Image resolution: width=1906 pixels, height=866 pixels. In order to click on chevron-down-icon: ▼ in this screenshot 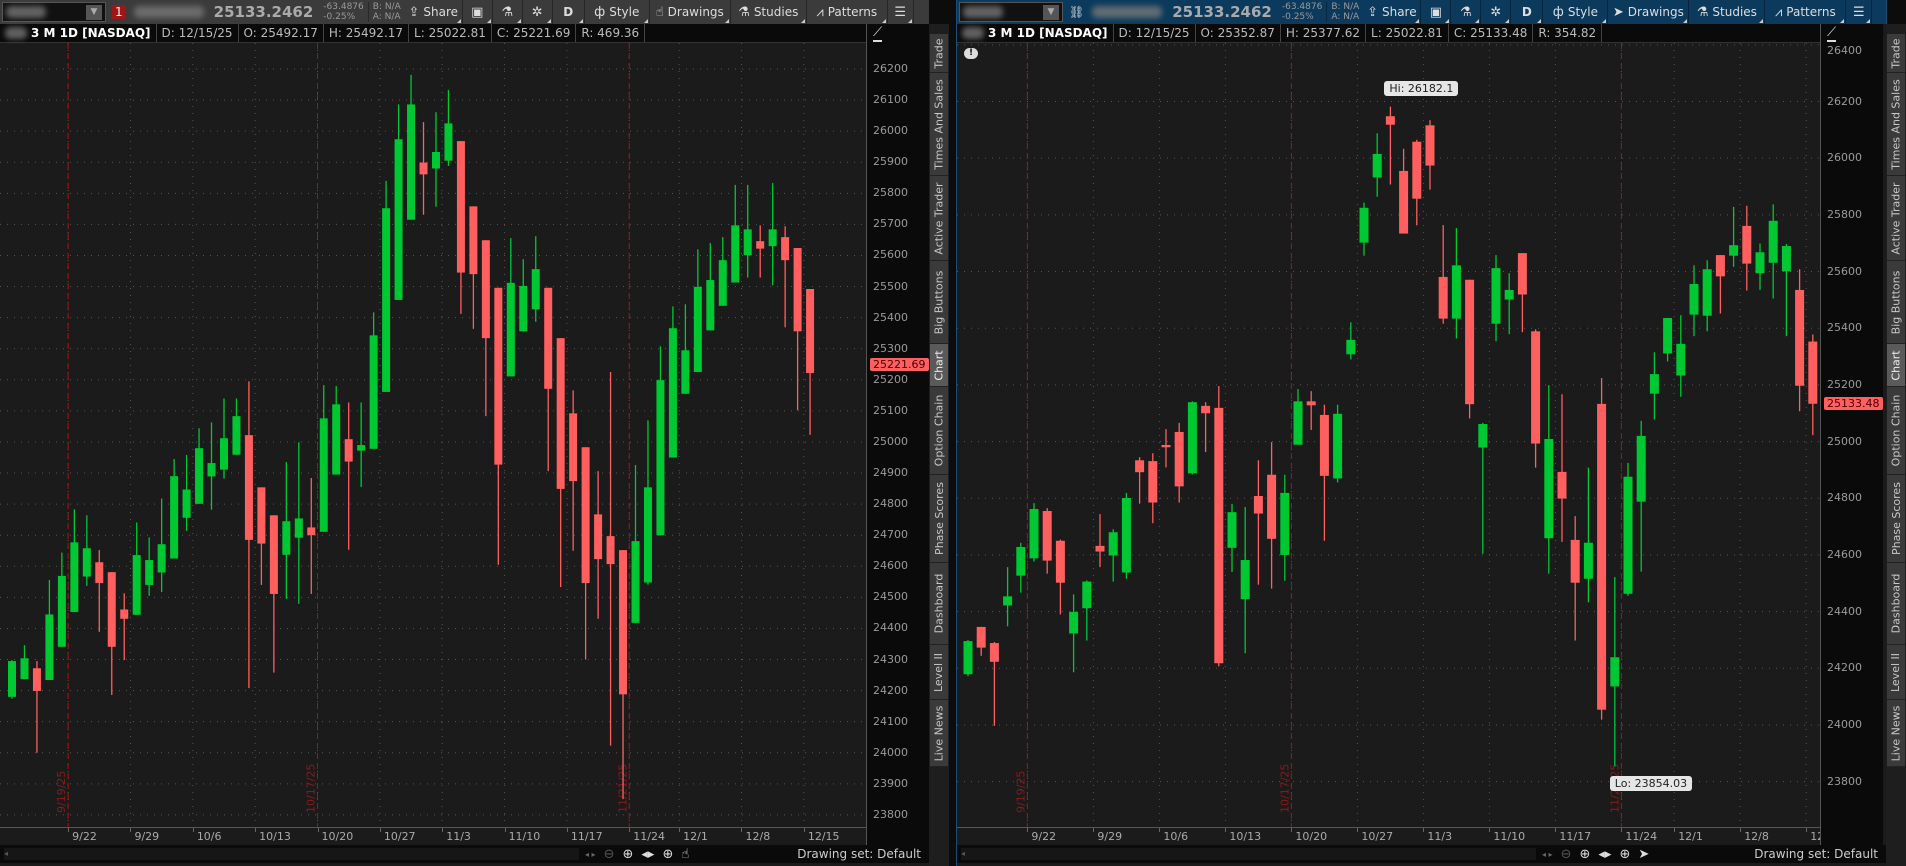, I will do `click(1051, 12)`.